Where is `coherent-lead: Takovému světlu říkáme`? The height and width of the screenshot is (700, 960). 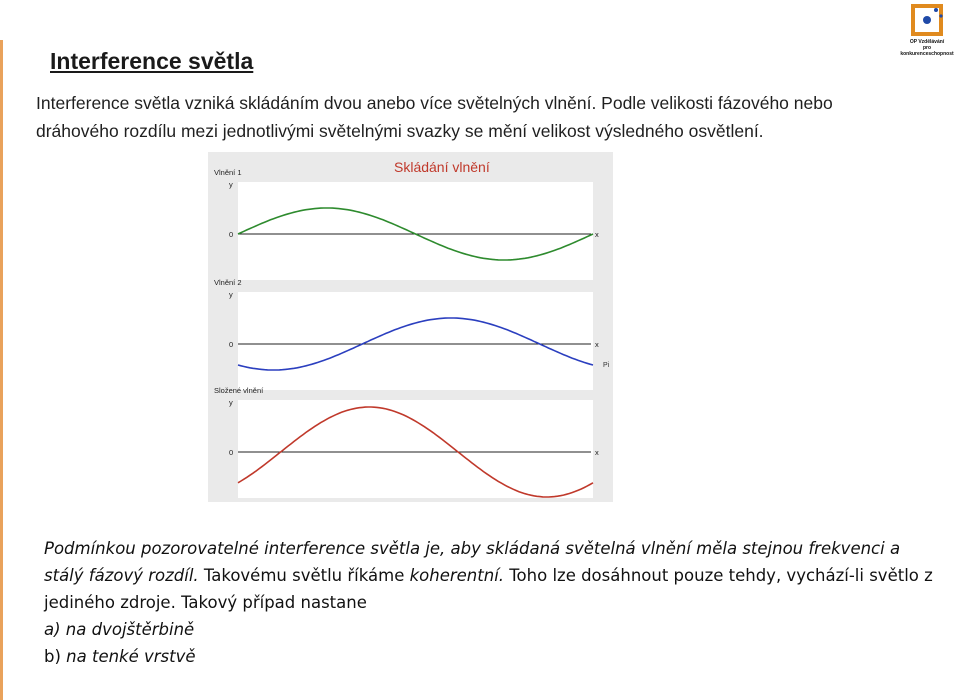 coherent-lead: Takovému světlu říkáme is located at coordinates (304, 575).